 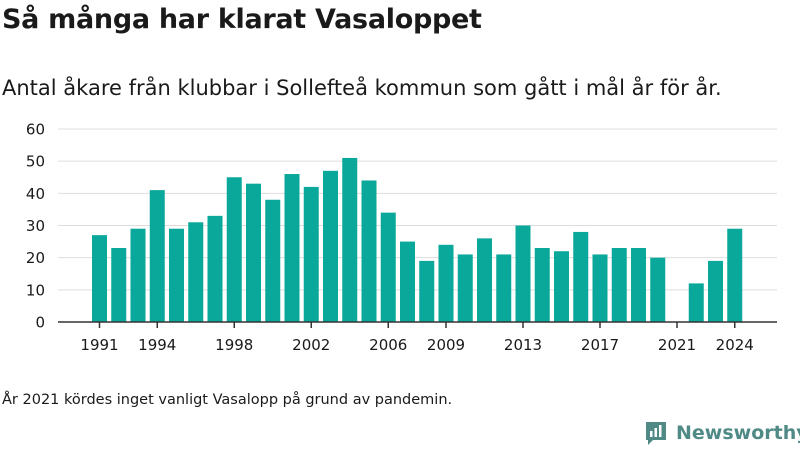 What do you see at coordinates (99, 278) in the screenshot?
I see `bar-1991` at bounding box center [99, 278].